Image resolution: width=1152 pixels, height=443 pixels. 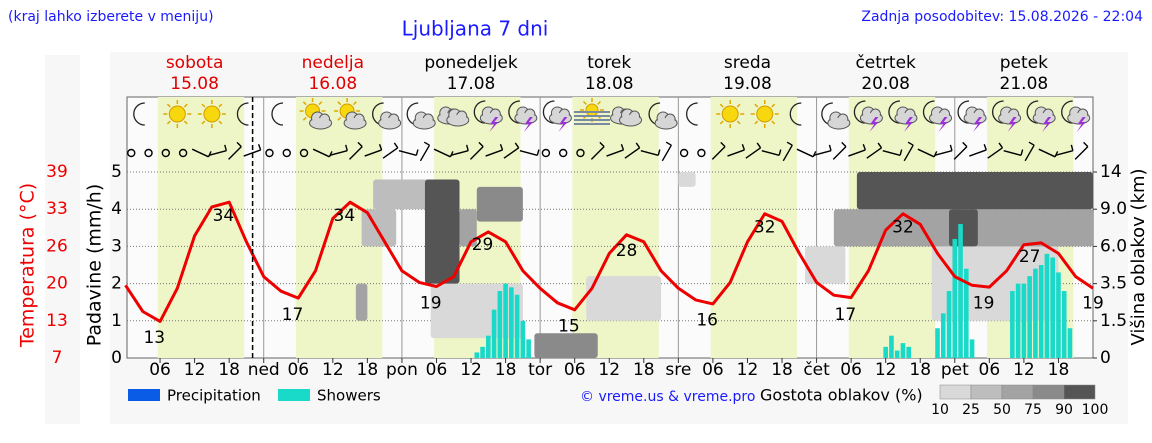 I want to click on credit: © vreme.us & vreme.pro, so click(x=667, y=397).